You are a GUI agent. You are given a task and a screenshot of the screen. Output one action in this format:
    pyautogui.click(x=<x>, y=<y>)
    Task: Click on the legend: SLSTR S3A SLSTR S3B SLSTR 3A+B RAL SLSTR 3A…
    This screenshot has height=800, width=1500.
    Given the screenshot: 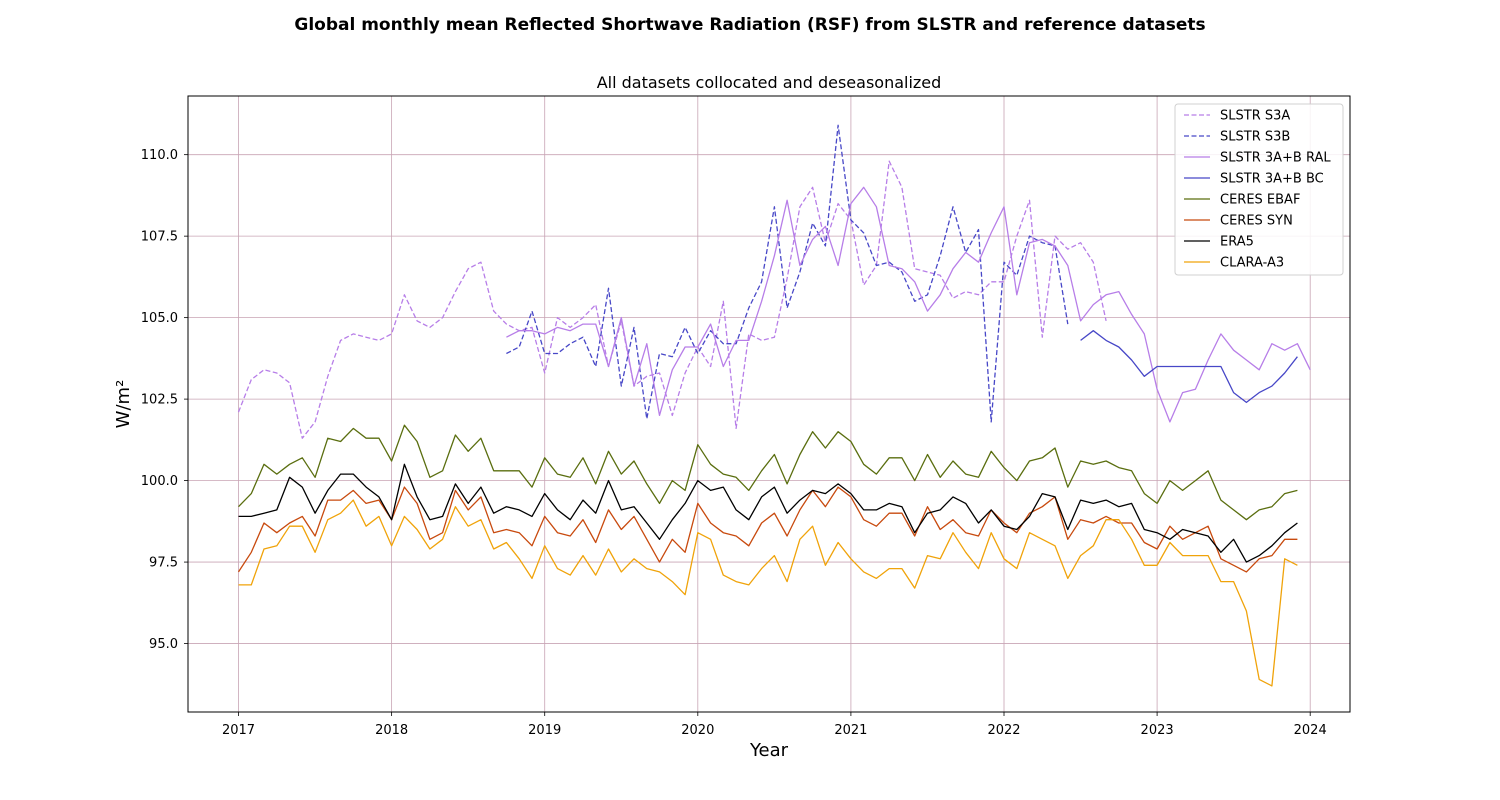 What is the action you would take?
    pyautogui.click(x=1259, y=189)
    